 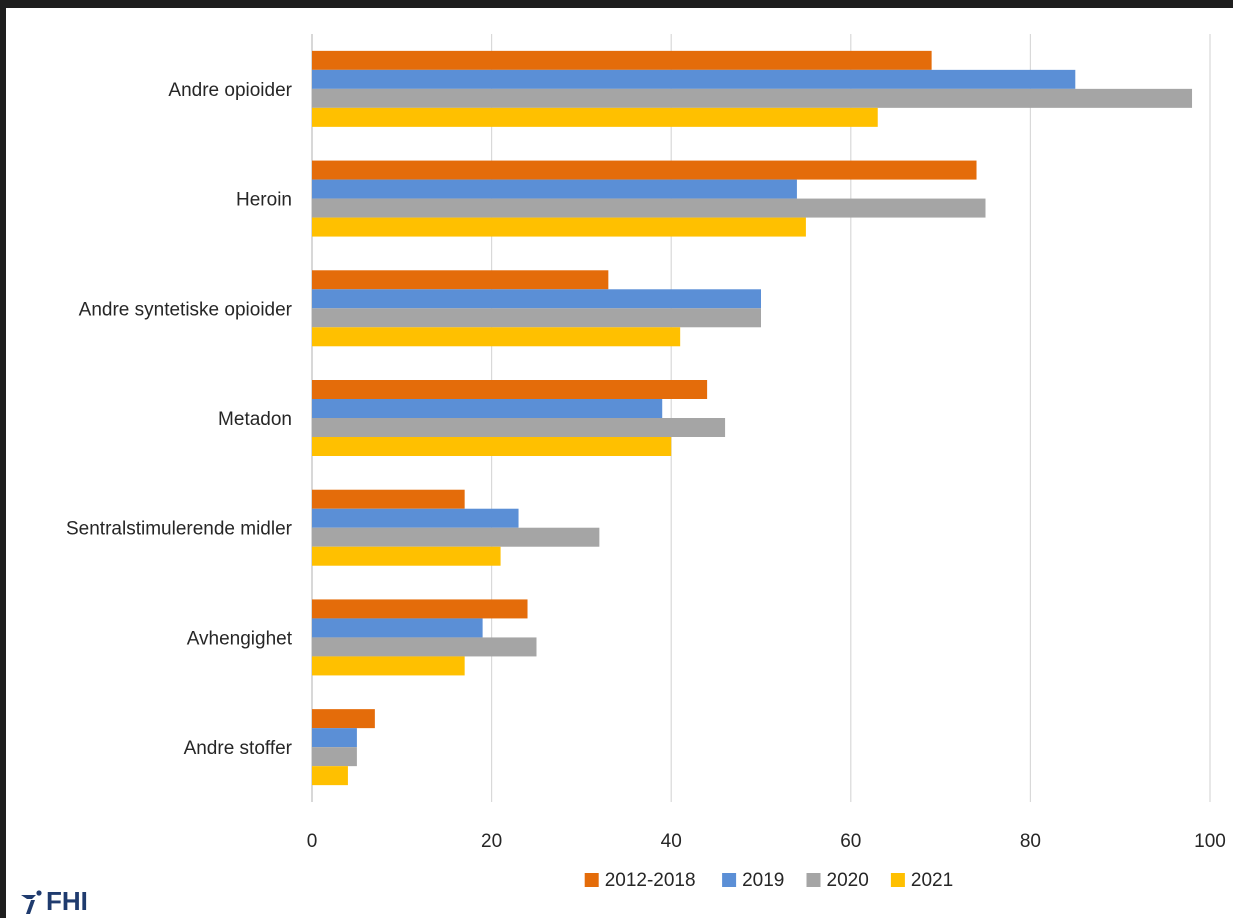 What do you see at coordinates (240, 638) in the screenshot?
I see `category-label: Avhengighet` at bounding box center [240, 638].